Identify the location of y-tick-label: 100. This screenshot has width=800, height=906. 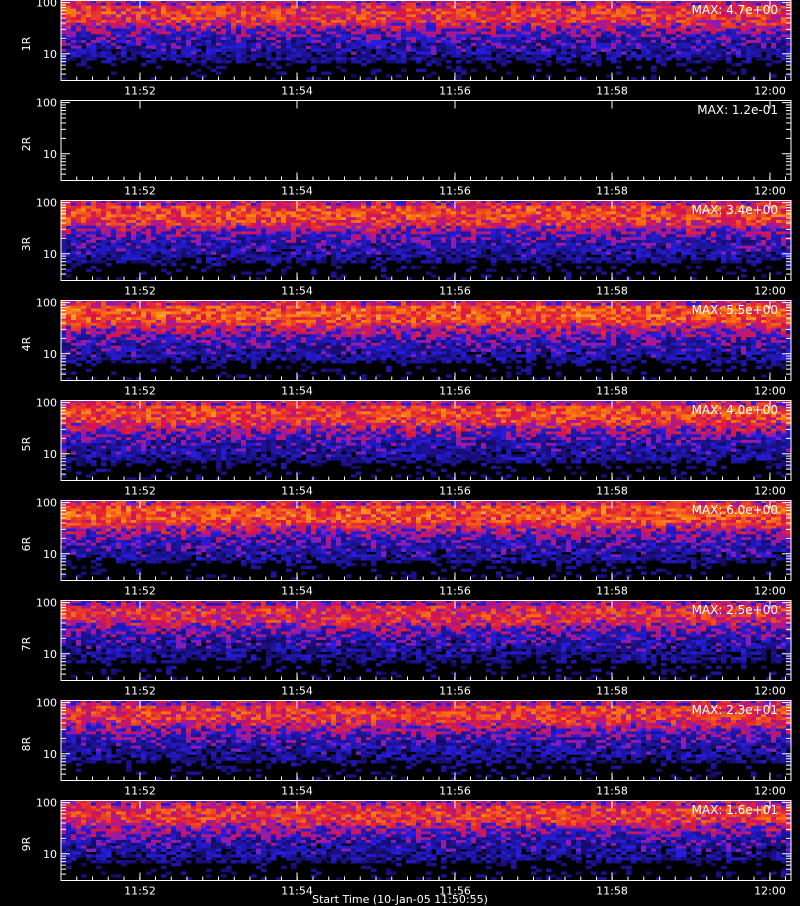
(46, 103).